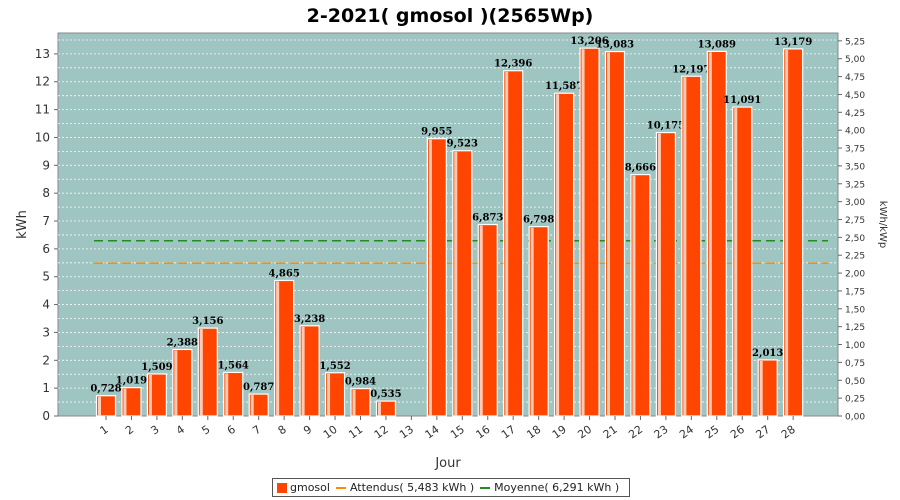  I want to click on data-label-10: 1,552, so click(334, 366).